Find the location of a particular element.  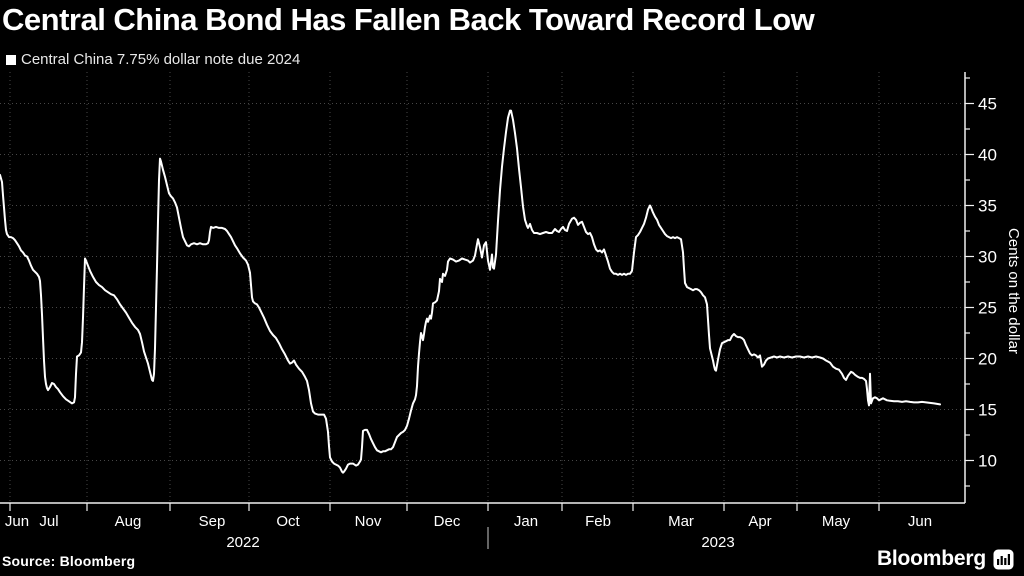

x-month-label: Oct is located at coordinates (288, 521).